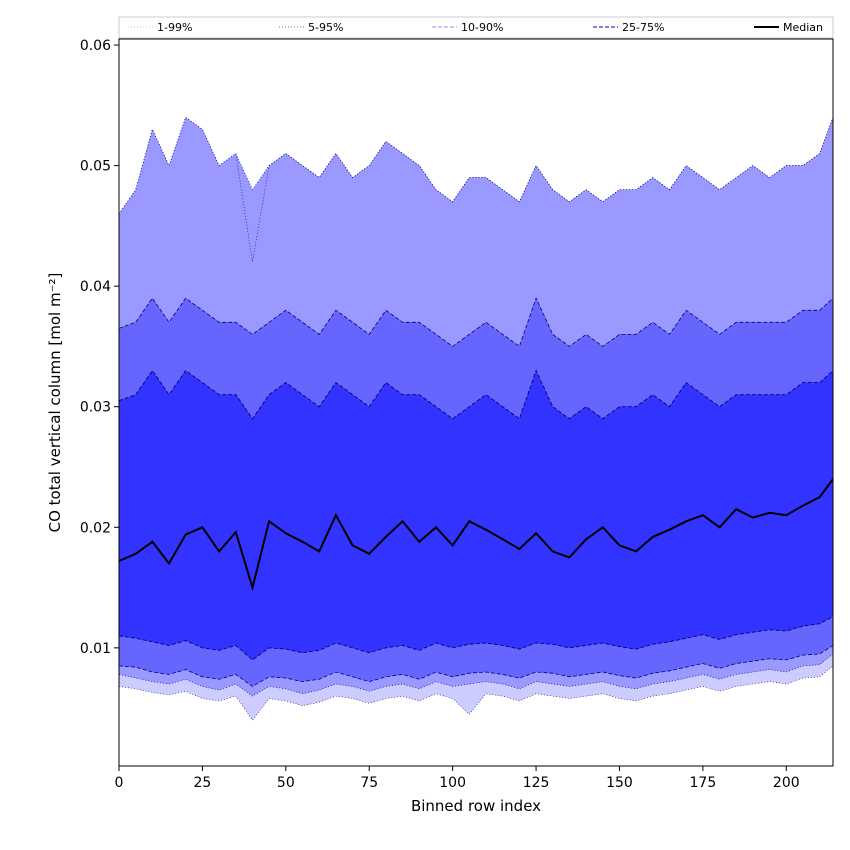 Image resolution: width=850 pixels, height=850 pixels. I want to click on legend: 1-99% 5-95% 10-90% 25-75% Median, so click(476, 27).